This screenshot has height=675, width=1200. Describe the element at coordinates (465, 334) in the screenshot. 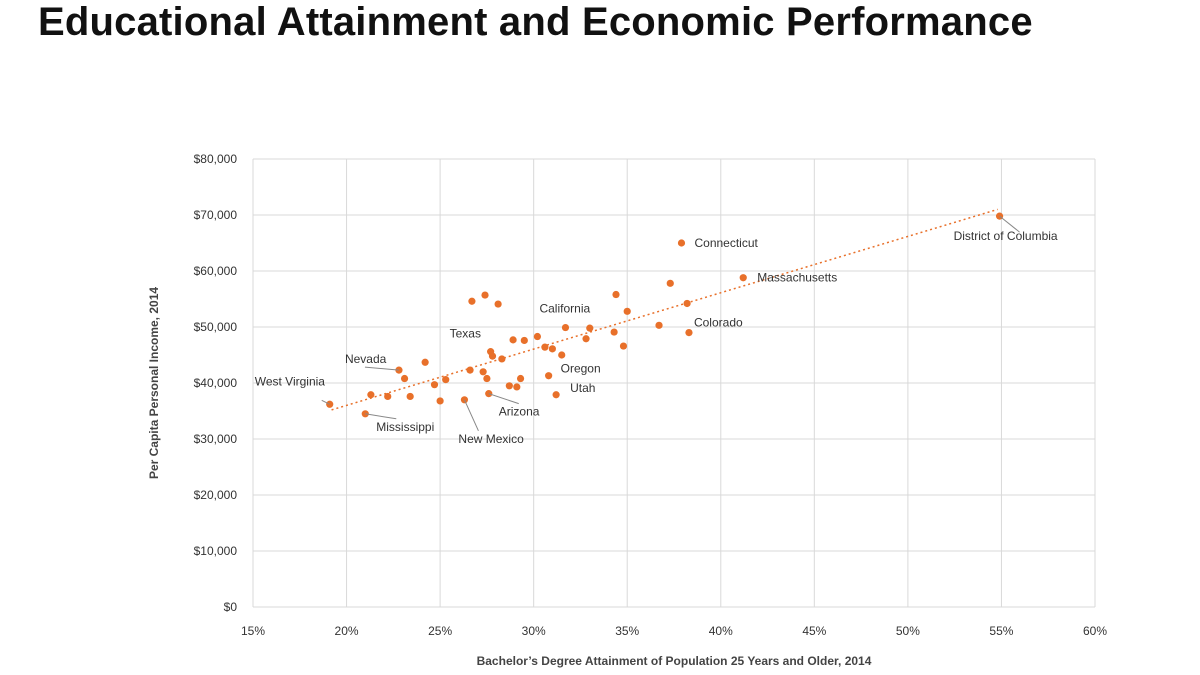

I see `annotation-label-3: Texas` at that location.